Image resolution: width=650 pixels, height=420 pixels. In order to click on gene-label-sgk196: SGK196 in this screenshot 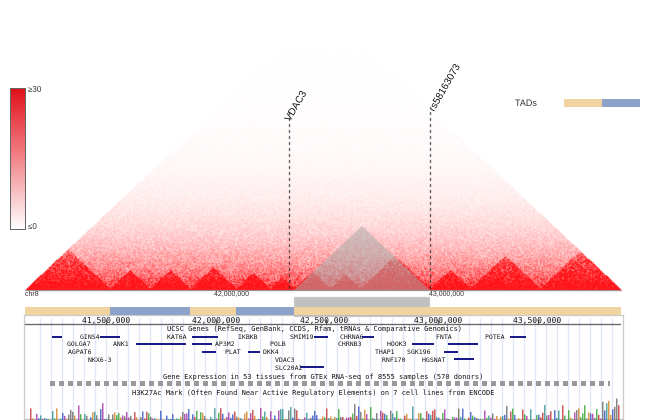, I will do `click(419, 352)`.